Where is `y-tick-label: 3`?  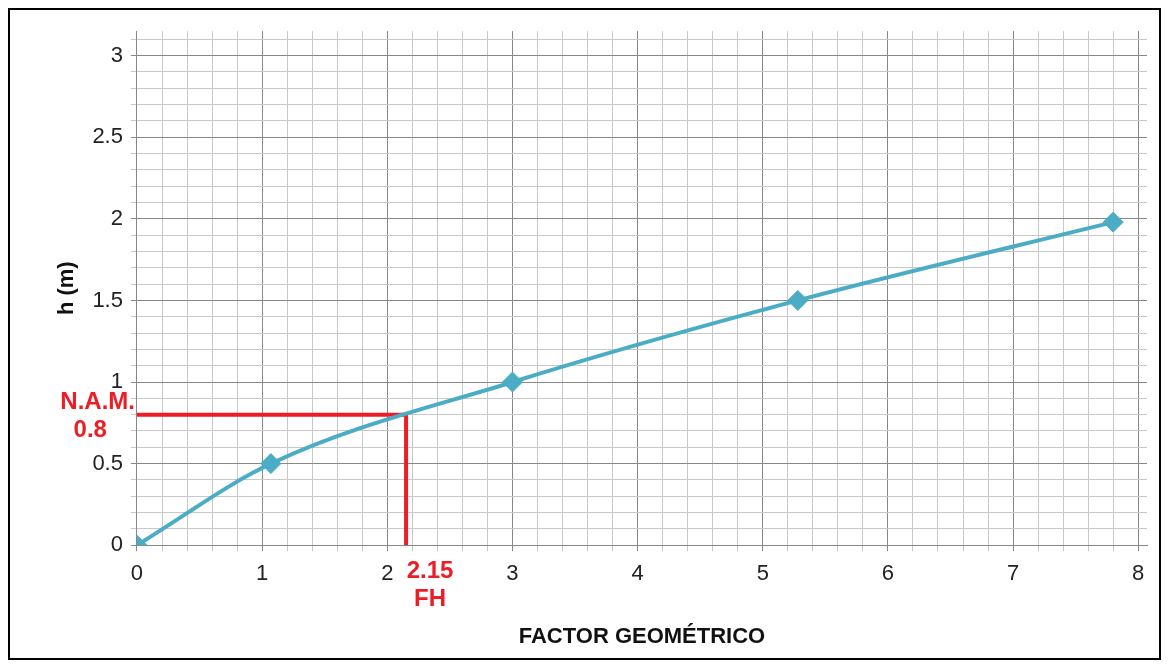
y-tick-label: 3 is located at coordinates (116, 54).